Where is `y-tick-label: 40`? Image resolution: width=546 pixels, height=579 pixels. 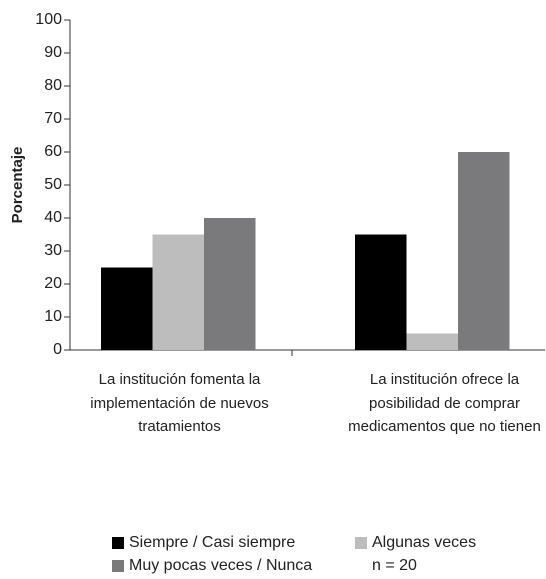
y-tick-label: 40 is located at coordinates (53, 217).